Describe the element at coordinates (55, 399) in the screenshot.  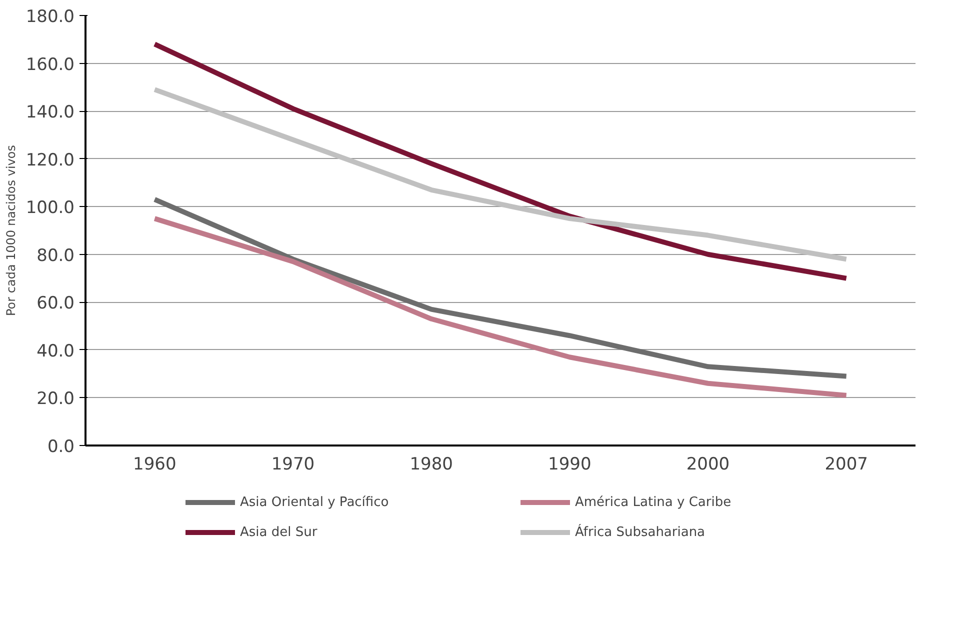
I see `y-tick-label: 20.0` at that location.